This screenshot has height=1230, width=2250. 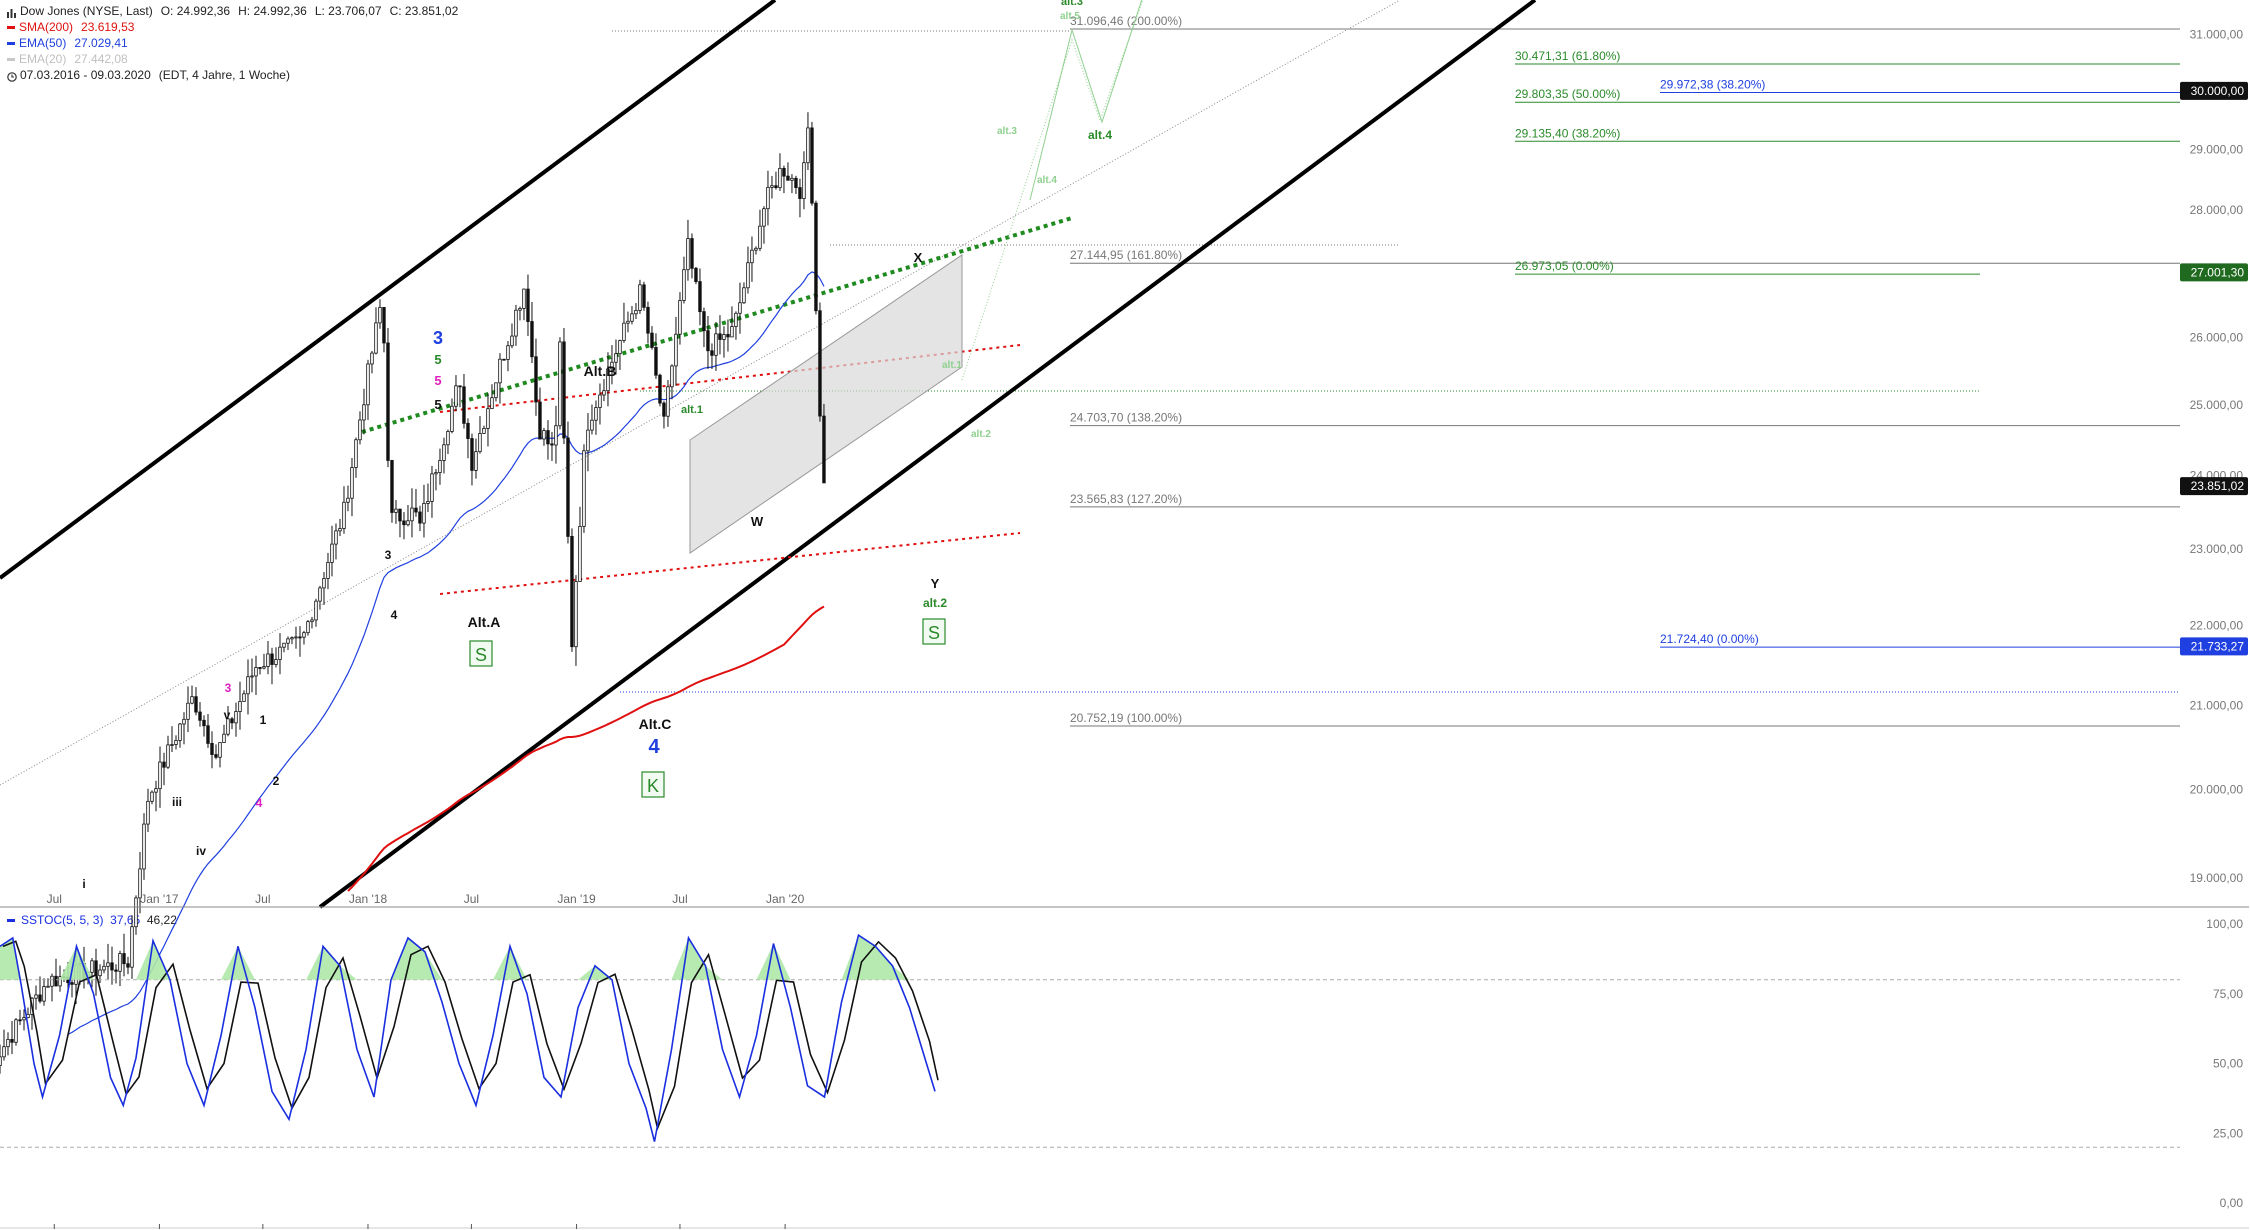 I want to click on price-tick-label: 23.000,00, so click(x=2217, y=549).